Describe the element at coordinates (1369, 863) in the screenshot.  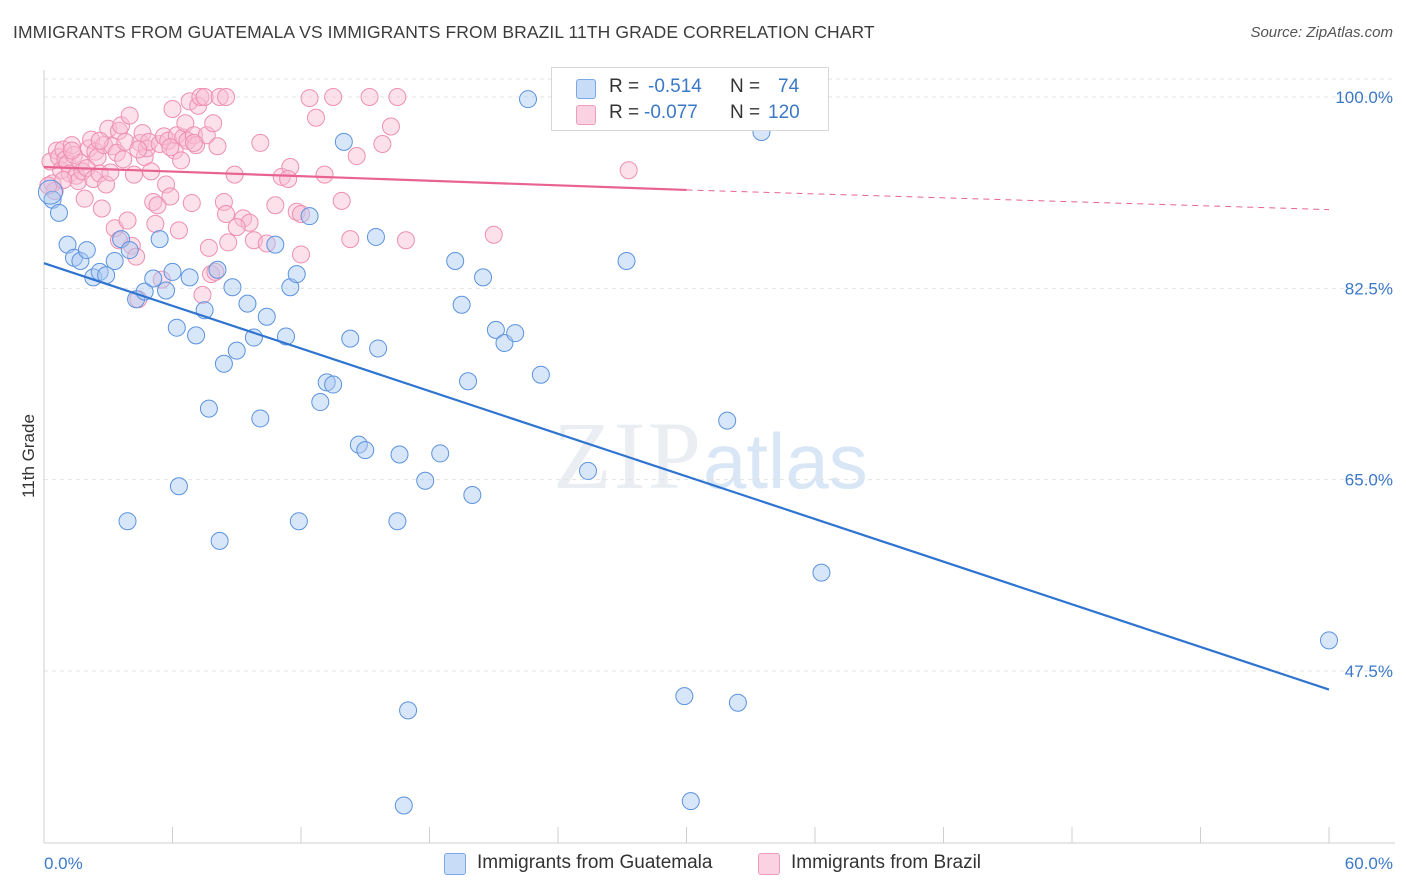
I see `x-tick-label: 60.0%` at that location.